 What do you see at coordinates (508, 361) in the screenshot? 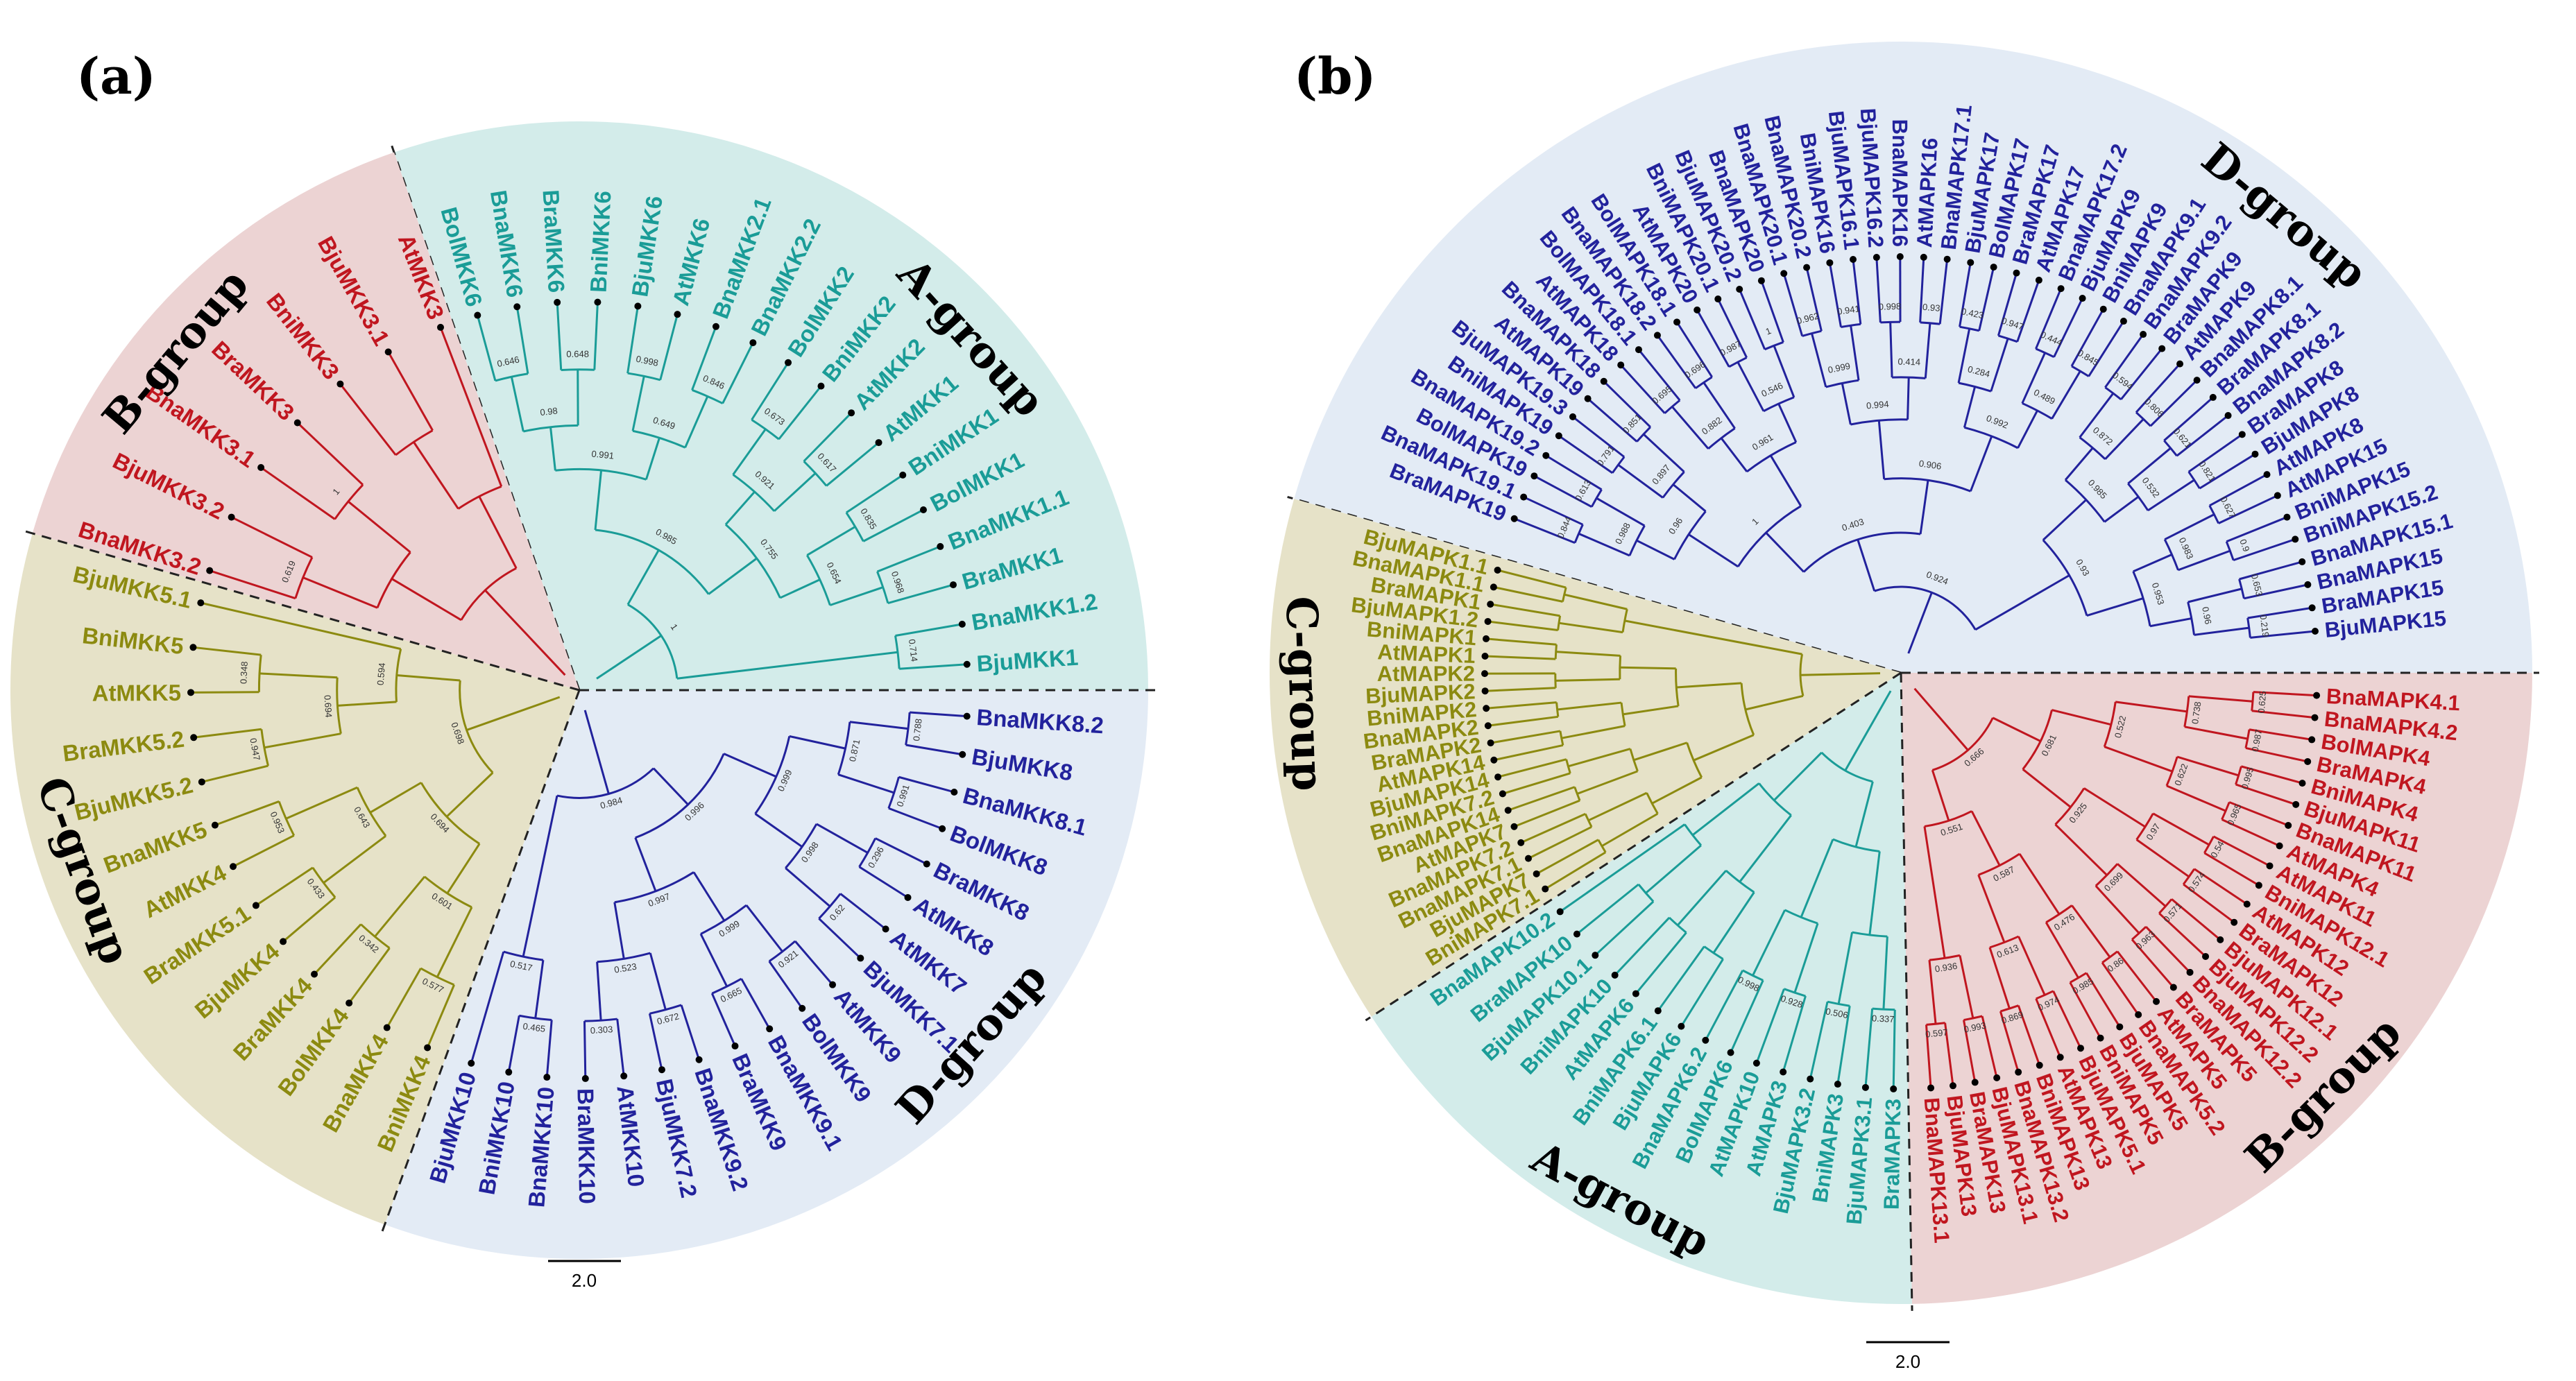
I see `bootstrap-value: 0.646` at bounding box center [508, 361].